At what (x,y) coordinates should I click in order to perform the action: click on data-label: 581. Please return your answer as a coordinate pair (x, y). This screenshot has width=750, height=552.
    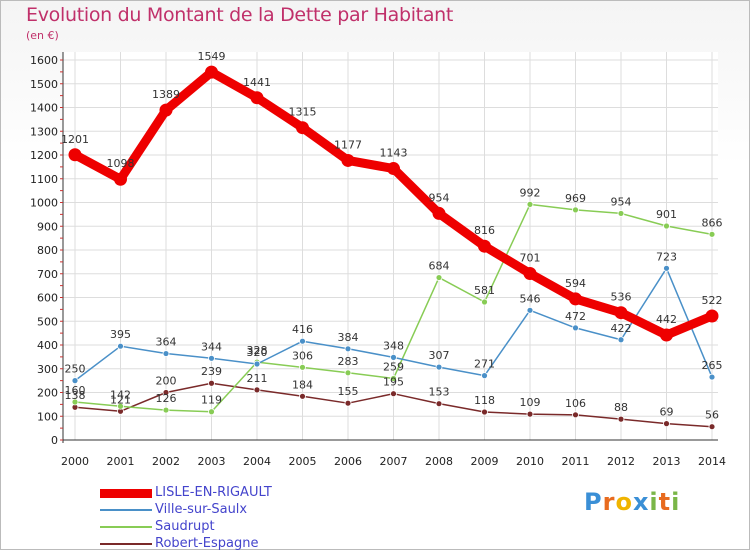
    Looking at the image, I should click on (484, 290).